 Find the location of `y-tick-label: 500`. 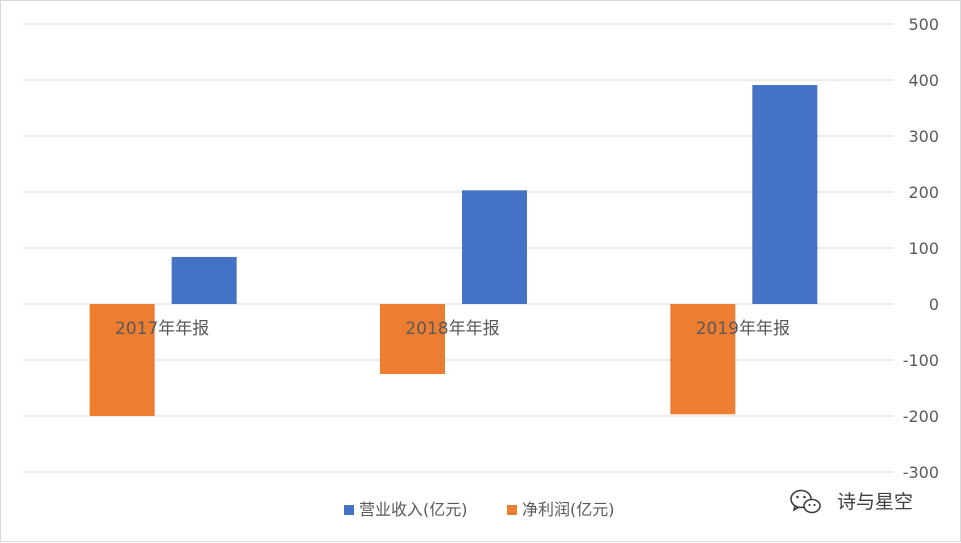

y-tick-label: 500 is located at coordinates (923, 24).